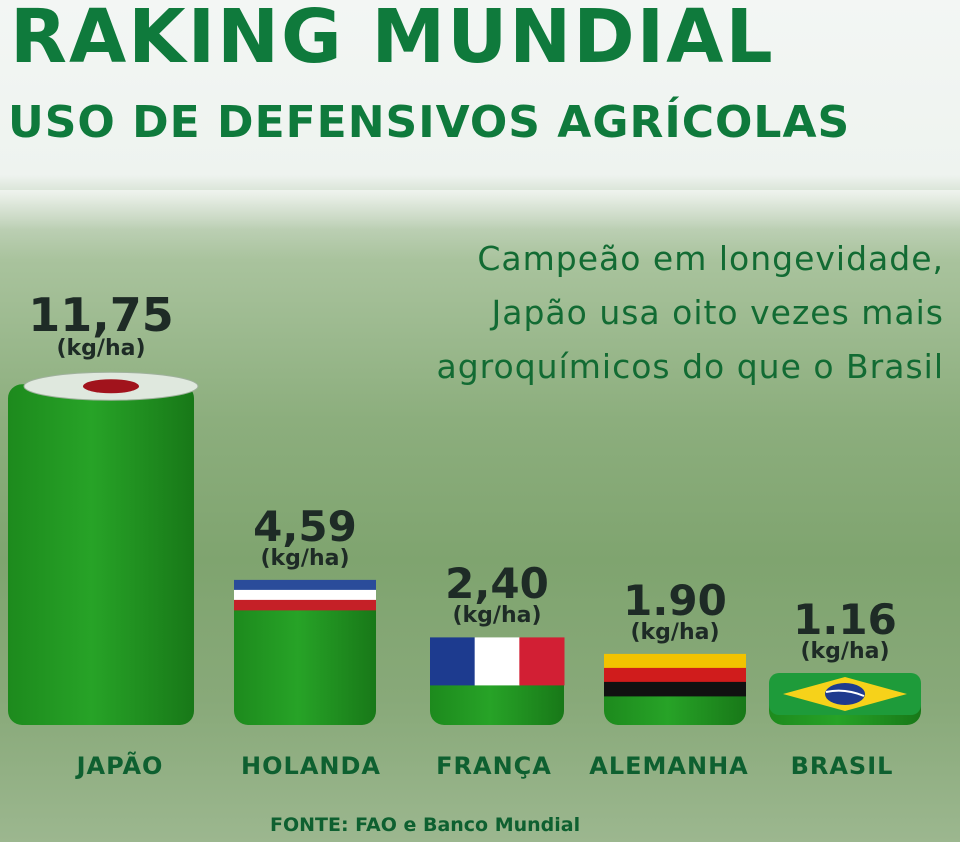 Image resolution: width=960 pixels, height=842 pixels. What do you see at coordinates (120, 766) in the screenshot?
I see `category-label: JAPÃO` at bounding box center [120, 766].